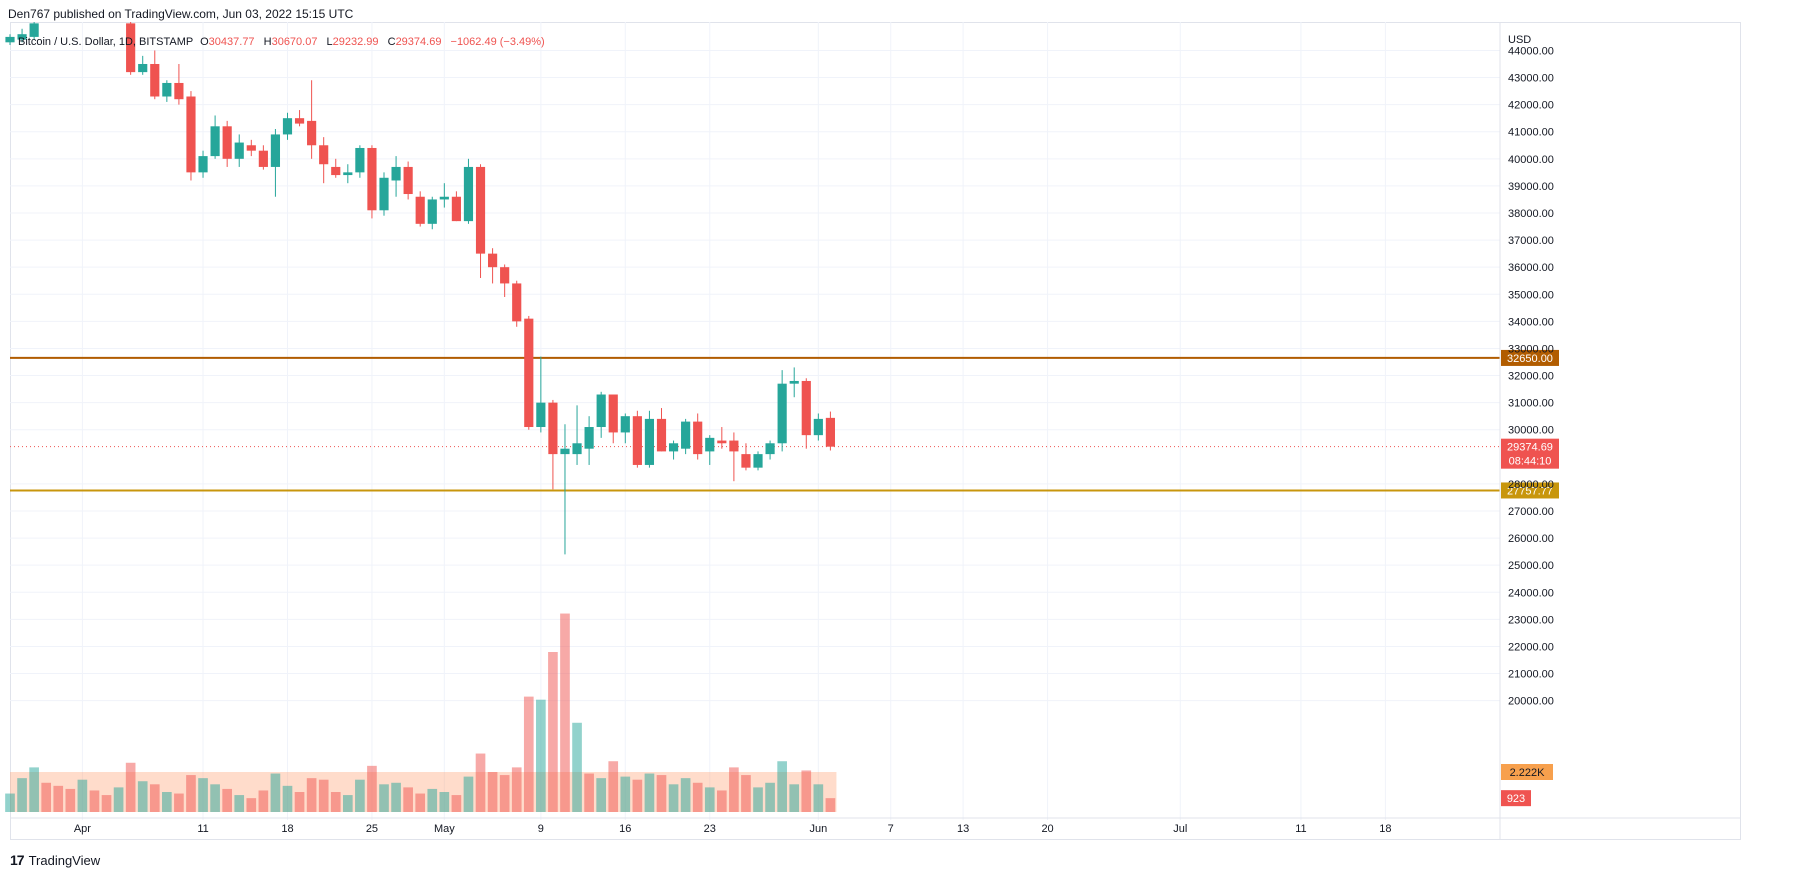  Describe the element at coordinates (710, 829) in the screenshot. I see `x-tick-label: 23` at that location.